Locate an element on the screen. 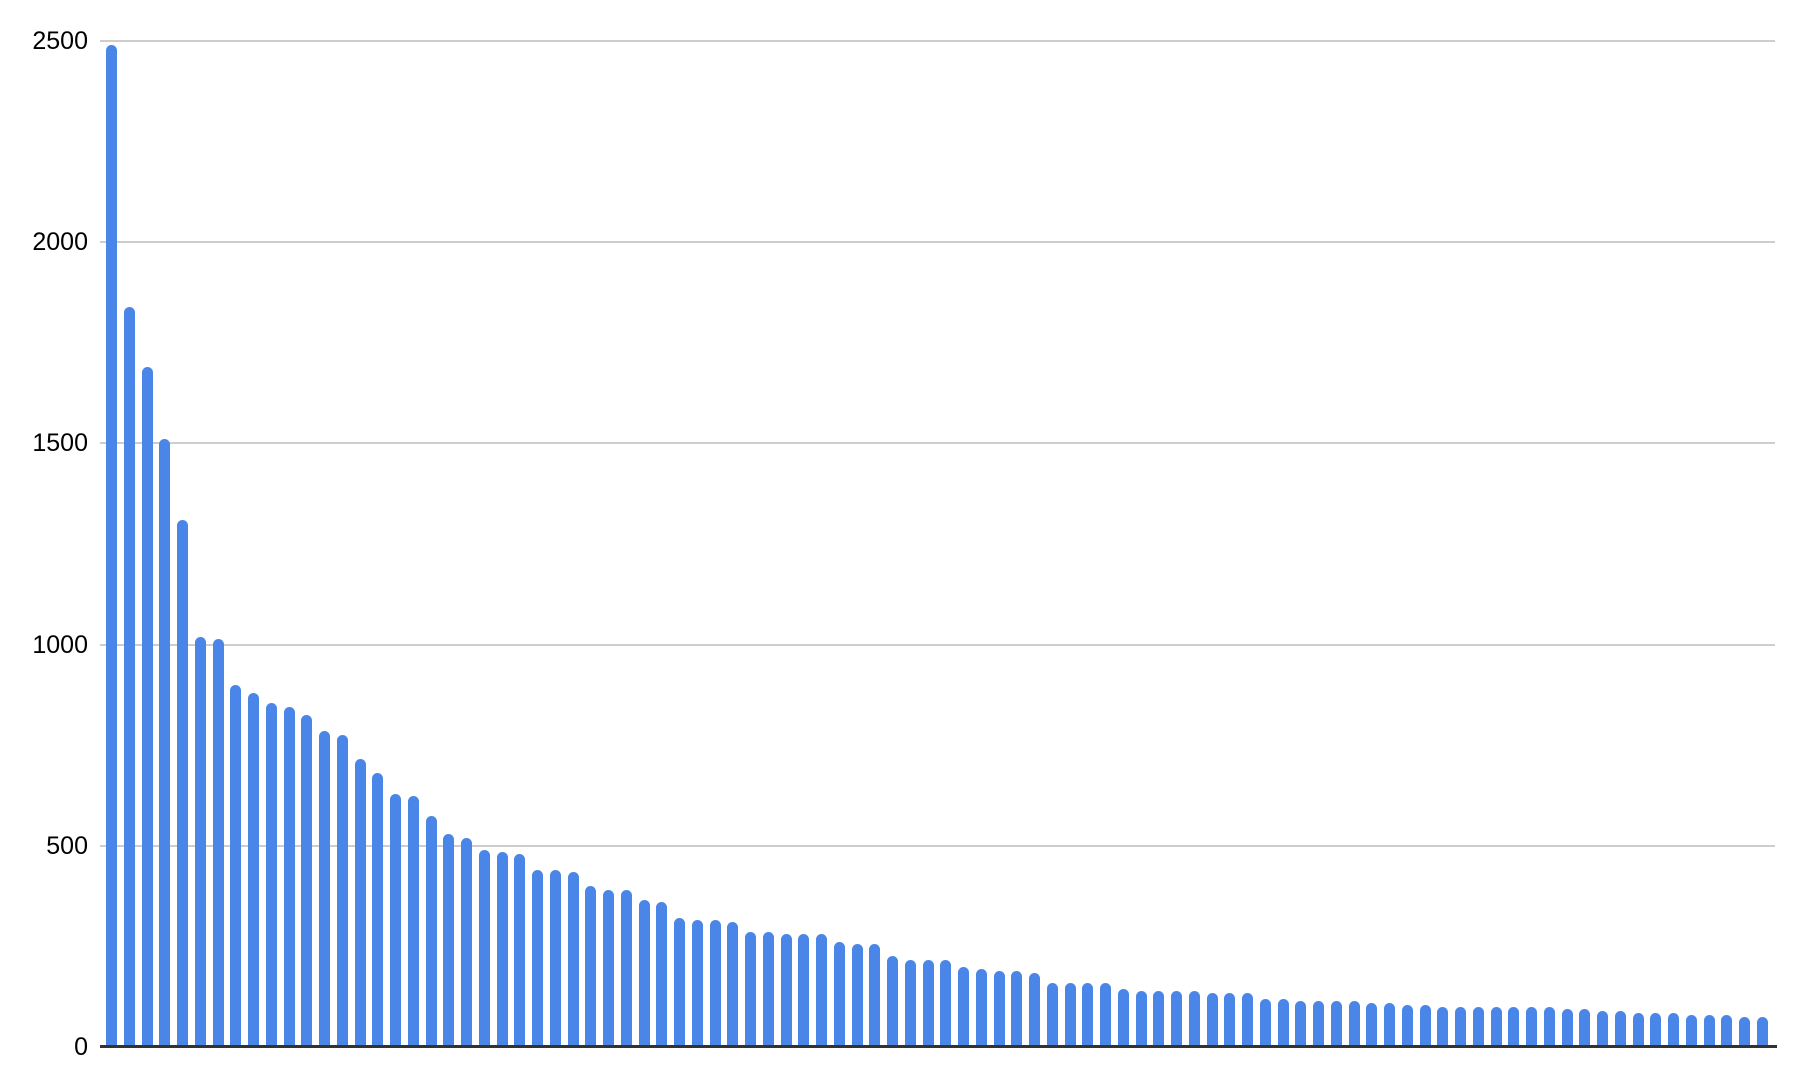 The height and width of the screenshot is (1092, 1798). y-axis-tick-label: 1000 is located at coordinates (60, 644).